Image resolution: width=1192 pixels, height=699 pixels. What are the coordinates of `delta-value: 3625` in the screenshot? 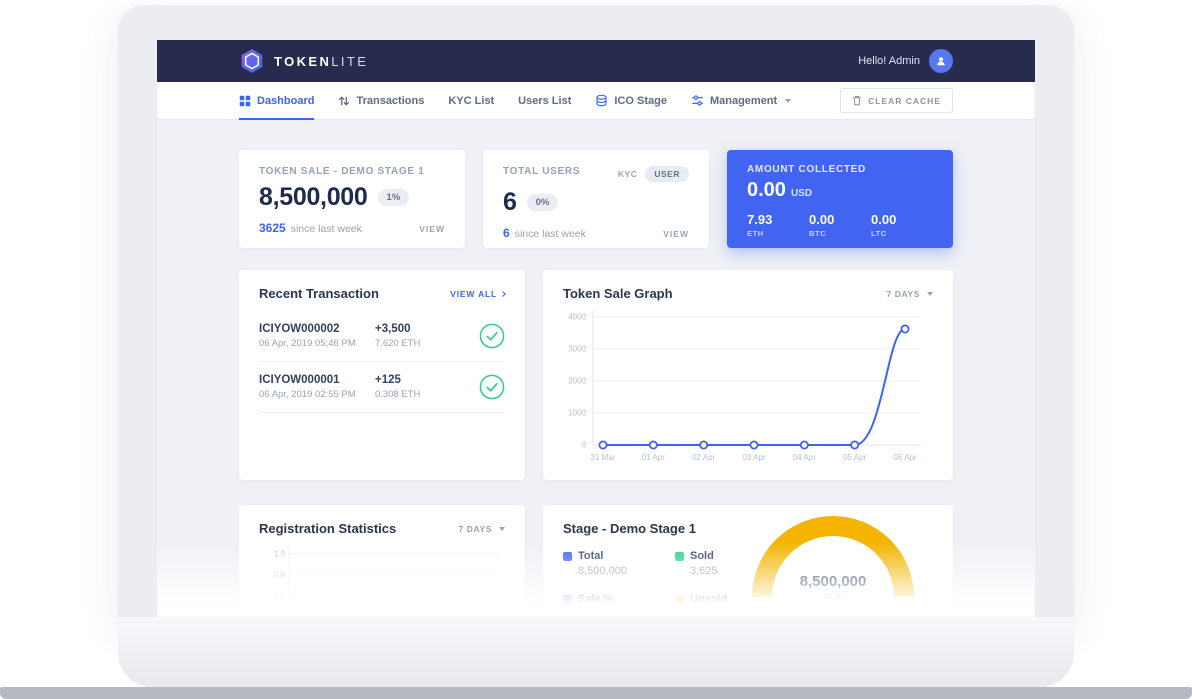 It's located at (272, 228).